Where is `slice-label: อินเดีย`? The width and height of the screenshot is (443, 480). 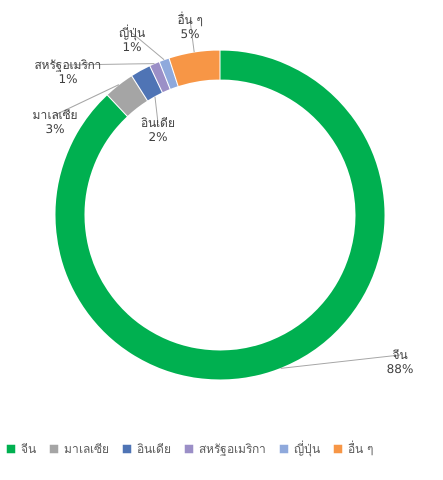 slice-label: อินเดีย is located at coordinates (158, 123).